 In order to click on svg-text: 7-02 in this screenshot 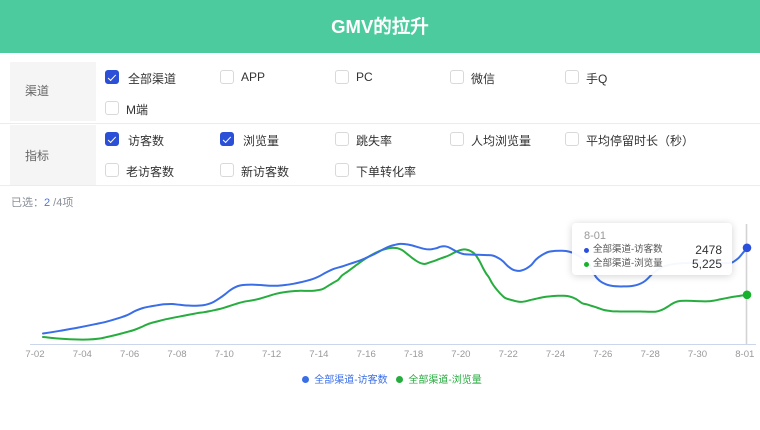, I will do `click(34, 354)`.